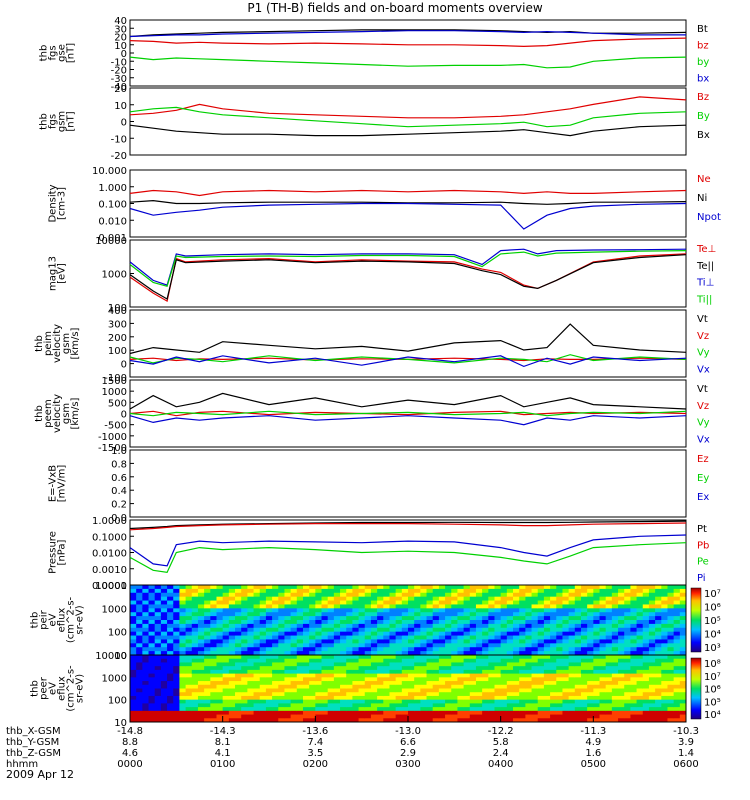 The height and width of the screenshot is (800, 750). I want to click on ephemeris-value: -10.3, so click(686, 731).